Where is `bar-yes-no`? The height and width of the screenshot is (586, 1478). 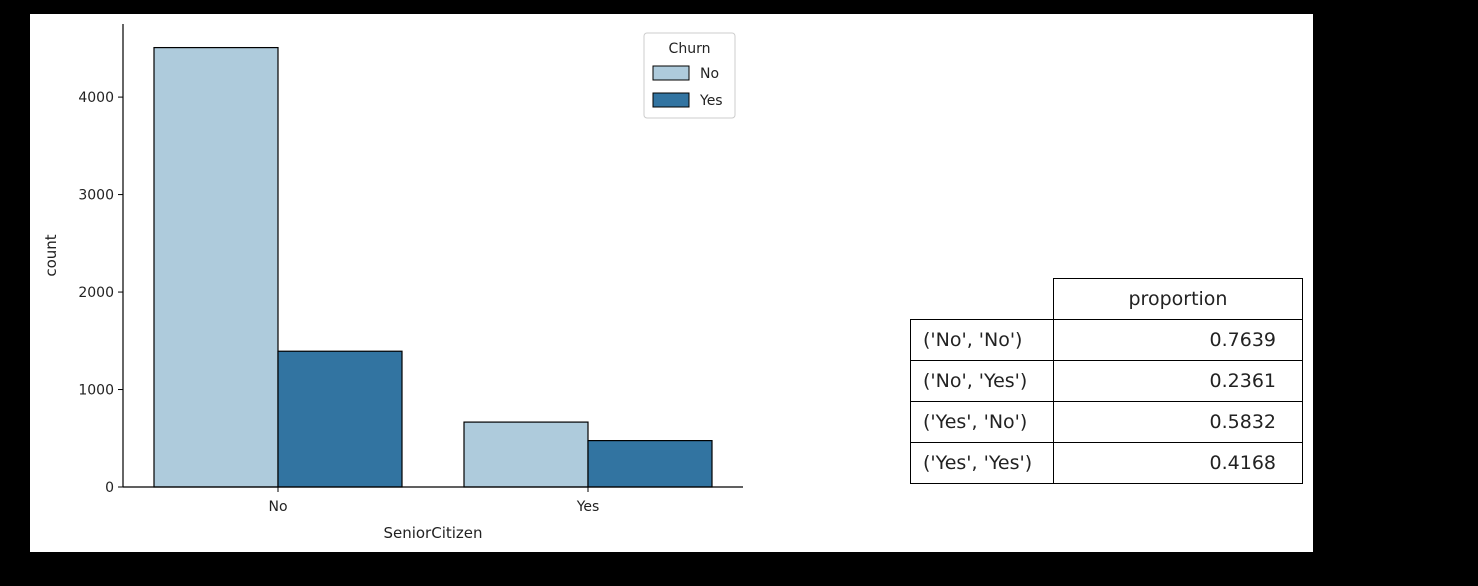
bar-yes-no is located at coordinates (340, 419).